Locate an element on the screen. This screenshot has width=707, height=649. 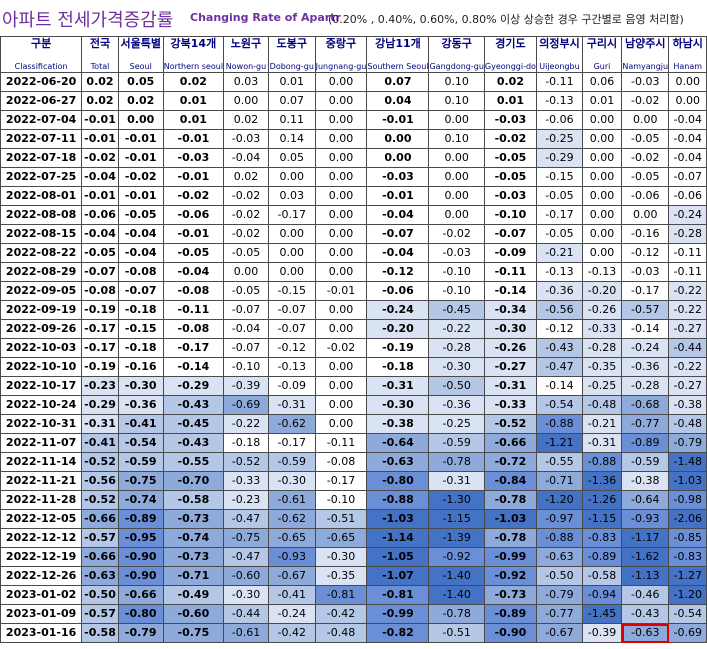
rate-cell: -0.67 is located at coordinates (559, 633).